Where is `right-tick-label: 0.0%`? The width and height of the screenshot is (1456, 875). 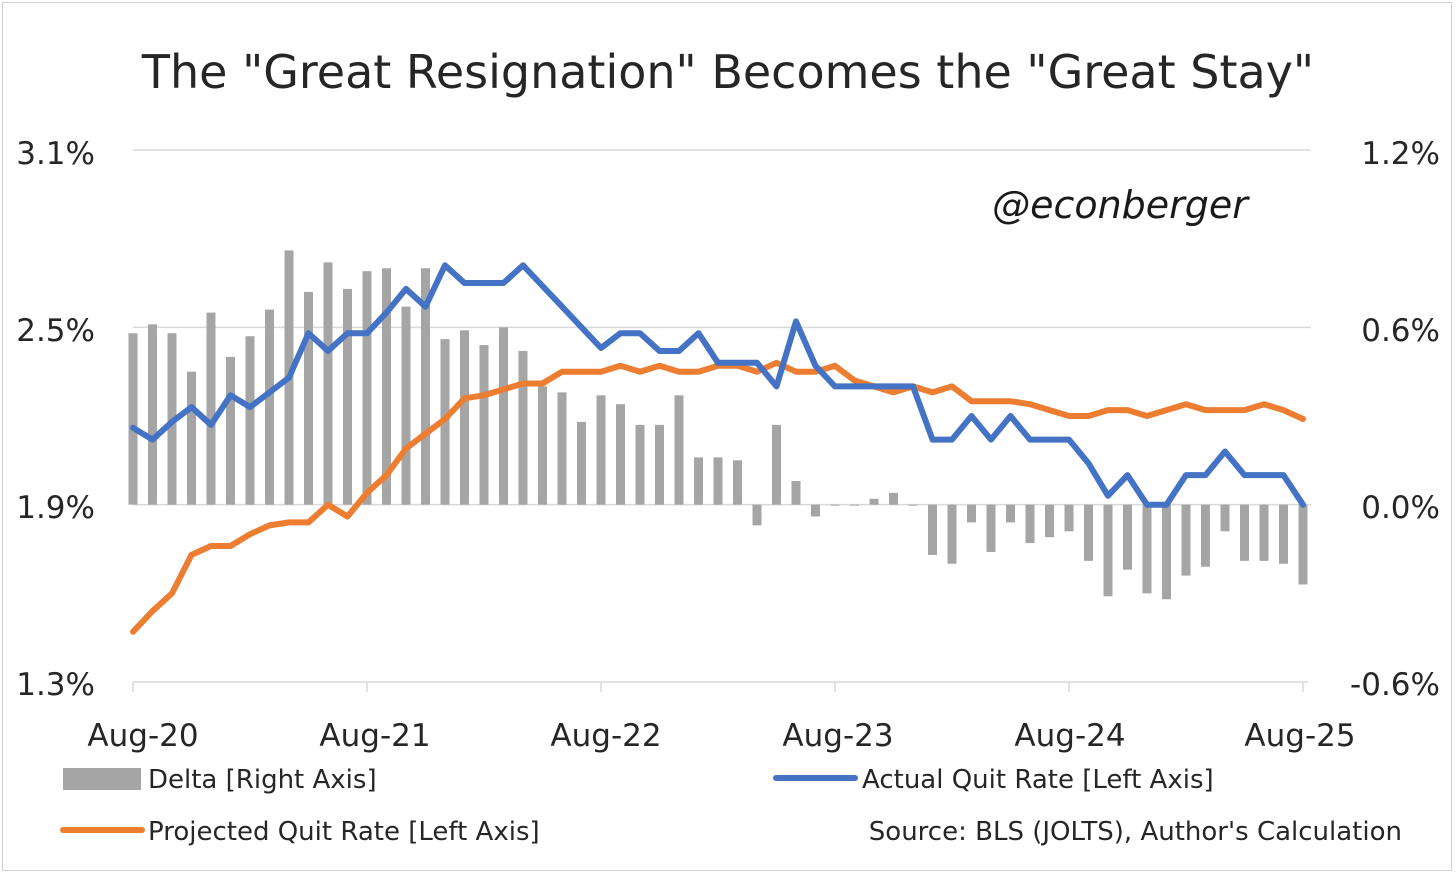 right-tick-label: 0.0% is located at coordinates (1400, 508).